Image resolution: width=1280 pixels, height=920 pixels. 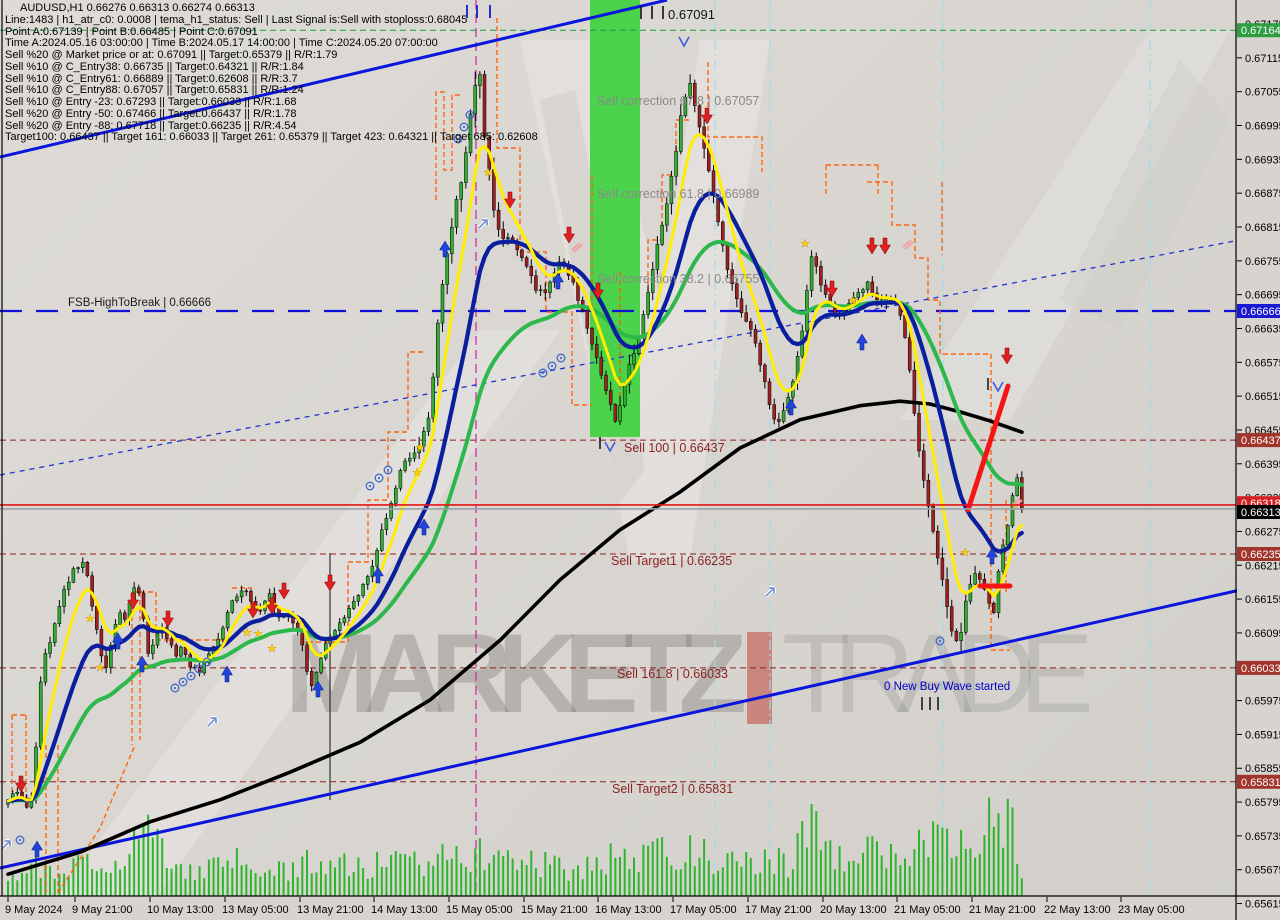 What do you see at coordinates (1258, 512) in the screenshot?
I see `price-badge` at bounding box center [1258, 512].